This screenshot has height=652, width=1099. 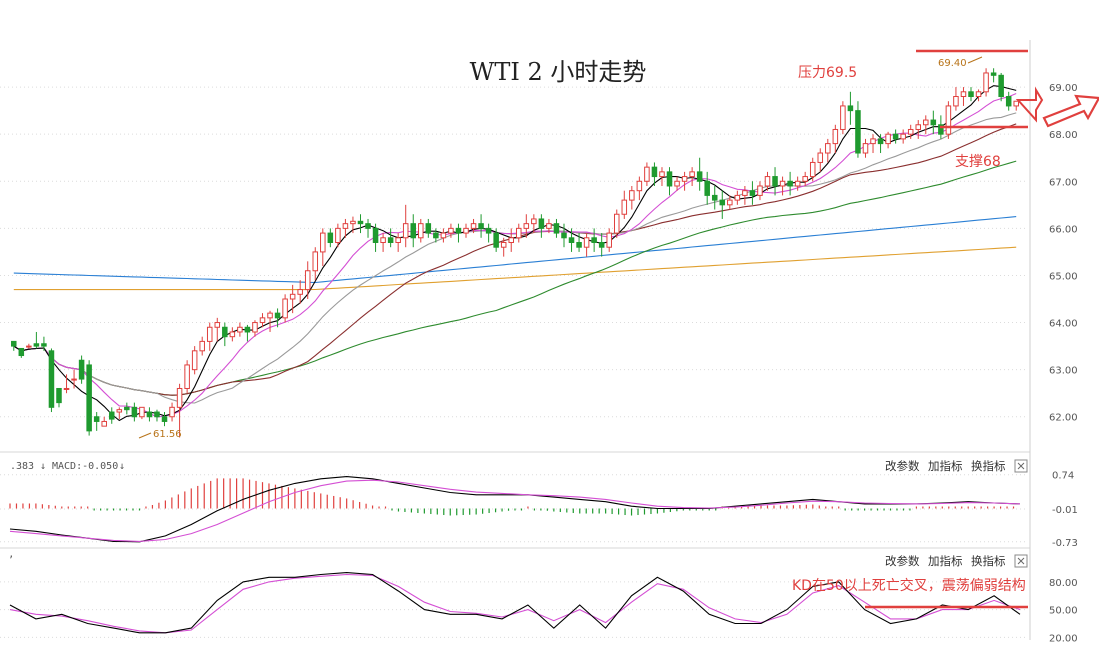 I want to click on macd-gridlines, so click(x=514, y=508).